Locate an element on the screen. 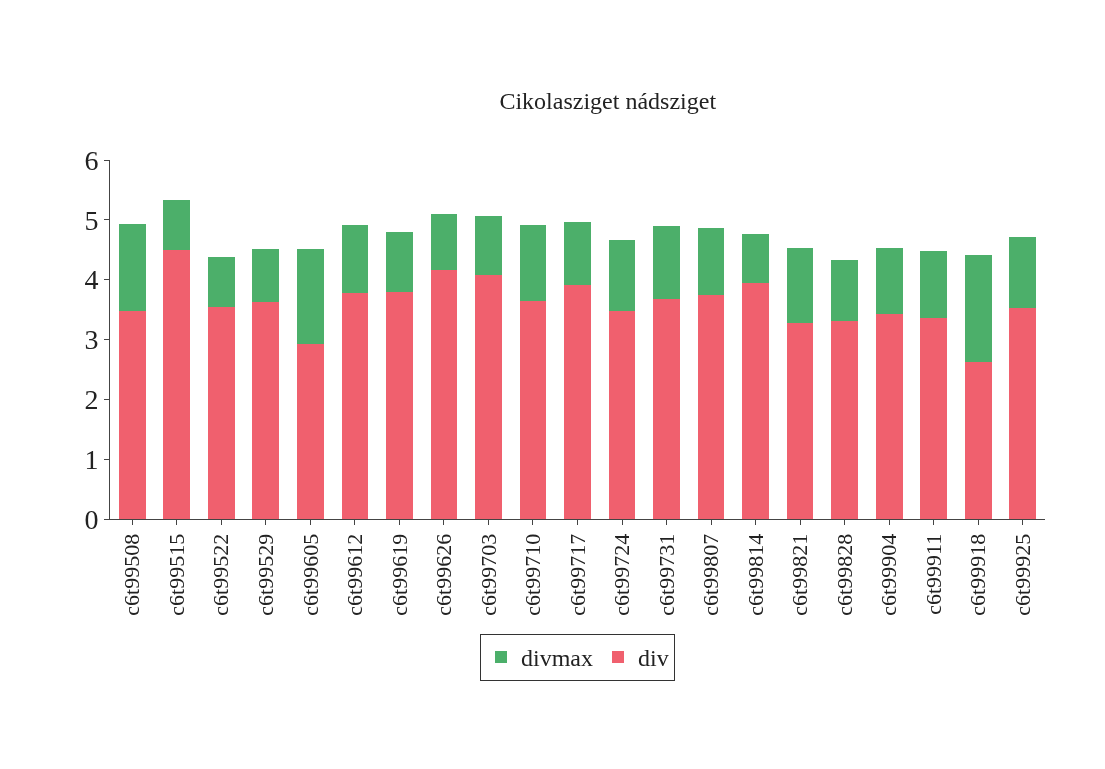 This screenshot has height=769, width=1105. x-tick-label: c6t99703 is located at coordinates (488, 574).